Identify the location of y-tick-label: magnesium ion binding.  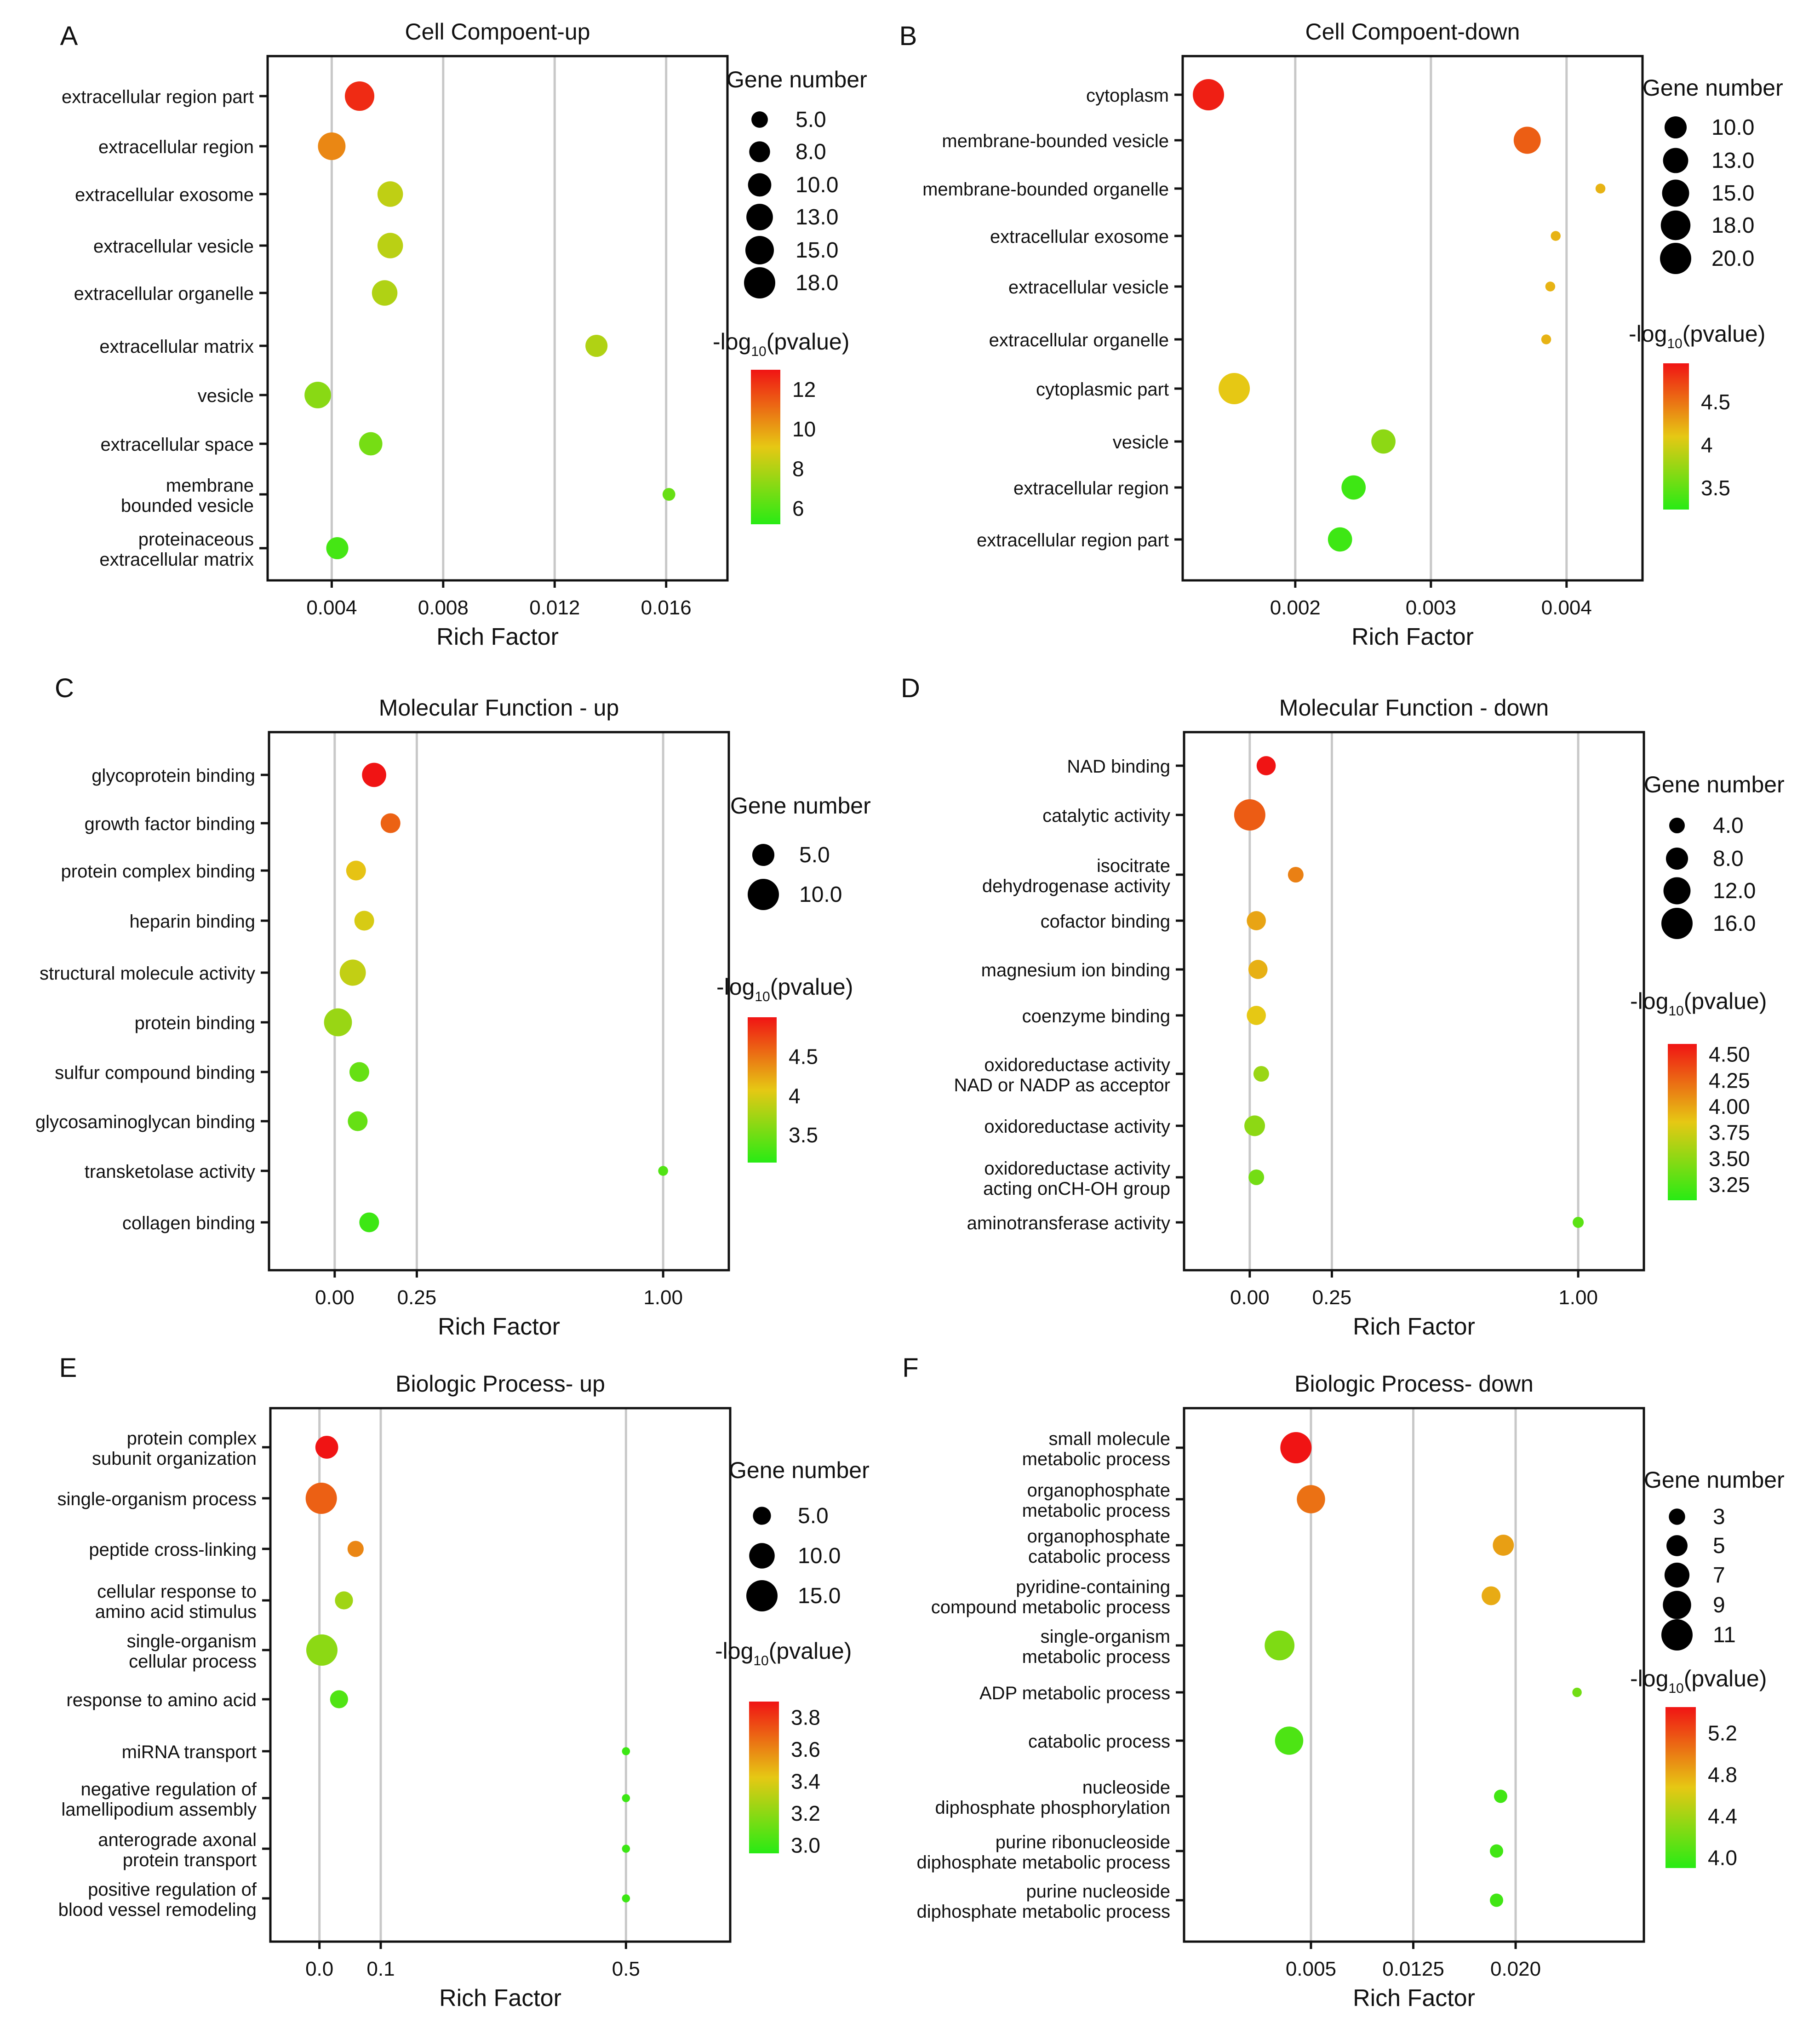
(1075, 970).